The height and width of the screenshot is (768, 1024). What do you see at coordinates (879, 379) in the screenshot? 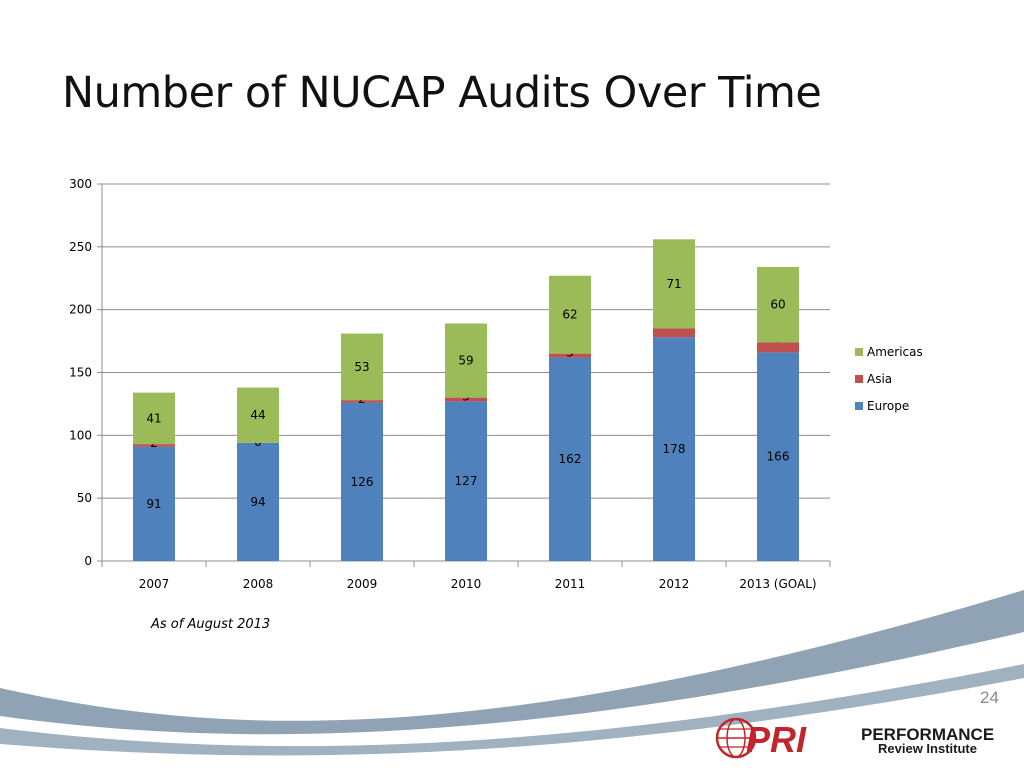
I see `legend-label-asia: Asia` at bounding box center [879, 379].